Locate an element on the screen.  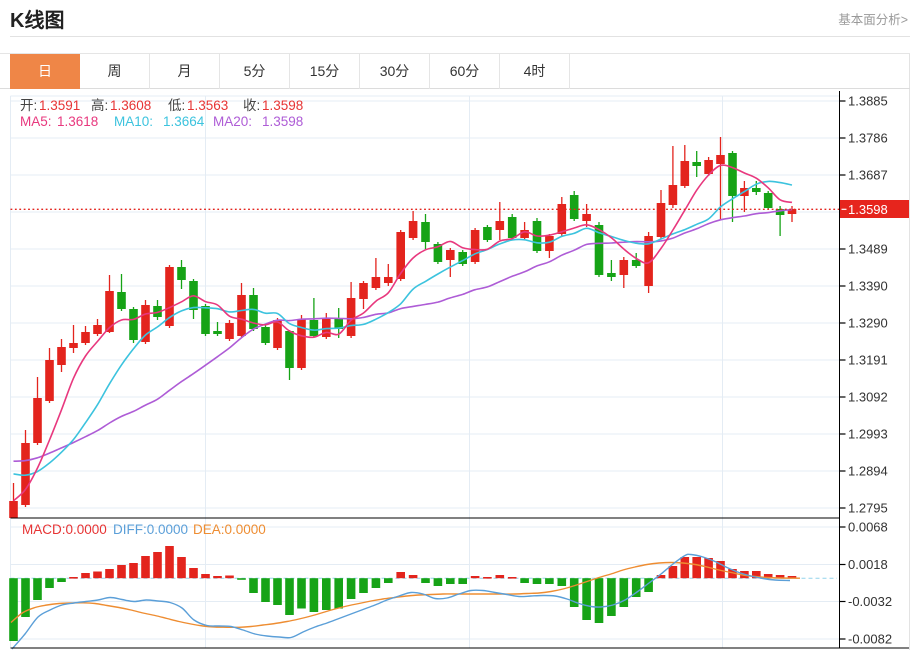
svg-text: 0.0018 is located at coordinates (868, 564).